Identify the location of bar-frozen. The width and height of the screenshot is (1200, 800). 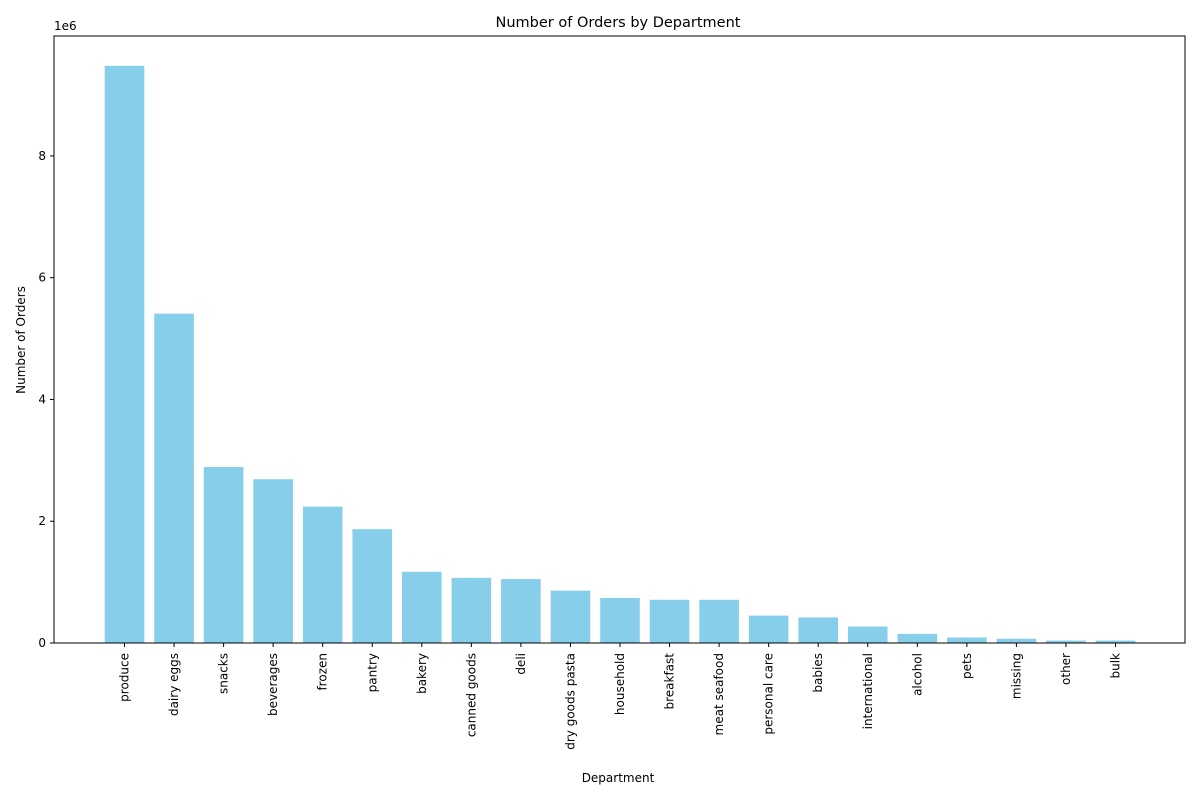
(322, 574).